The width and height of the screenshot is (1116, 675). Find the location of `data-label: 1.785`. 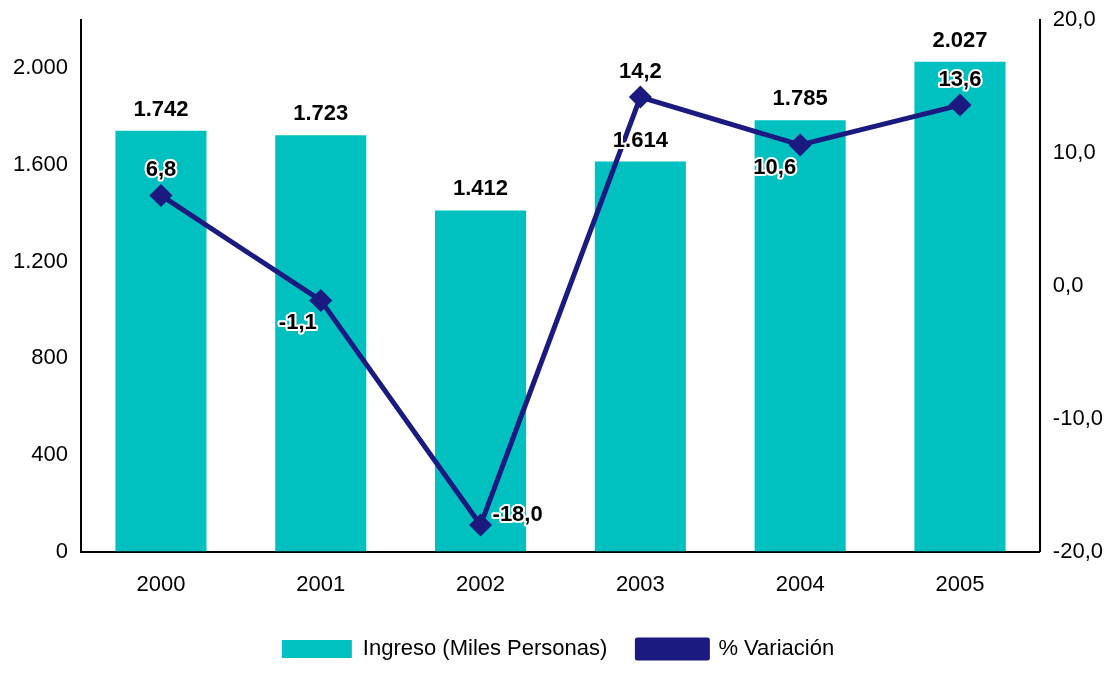

data-label: 1.785 is located at coordinates (800, 98).